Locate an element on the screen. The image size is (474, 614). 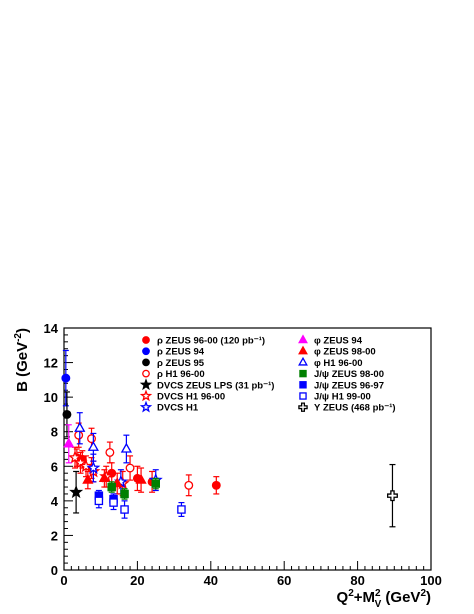
x-tick-label: 40 is located at coordinates (211, 580).